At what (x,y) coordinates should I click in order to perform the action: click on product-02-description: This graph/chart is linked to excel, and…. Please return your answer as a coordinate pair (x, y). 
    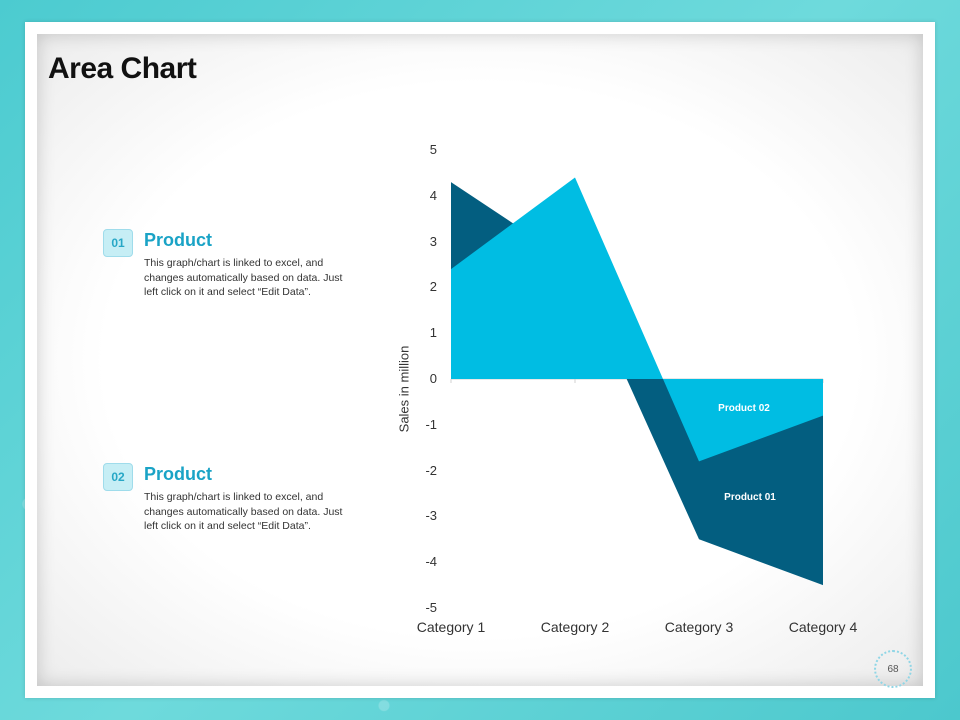
    Looking at the image, I should click on (243, 511).